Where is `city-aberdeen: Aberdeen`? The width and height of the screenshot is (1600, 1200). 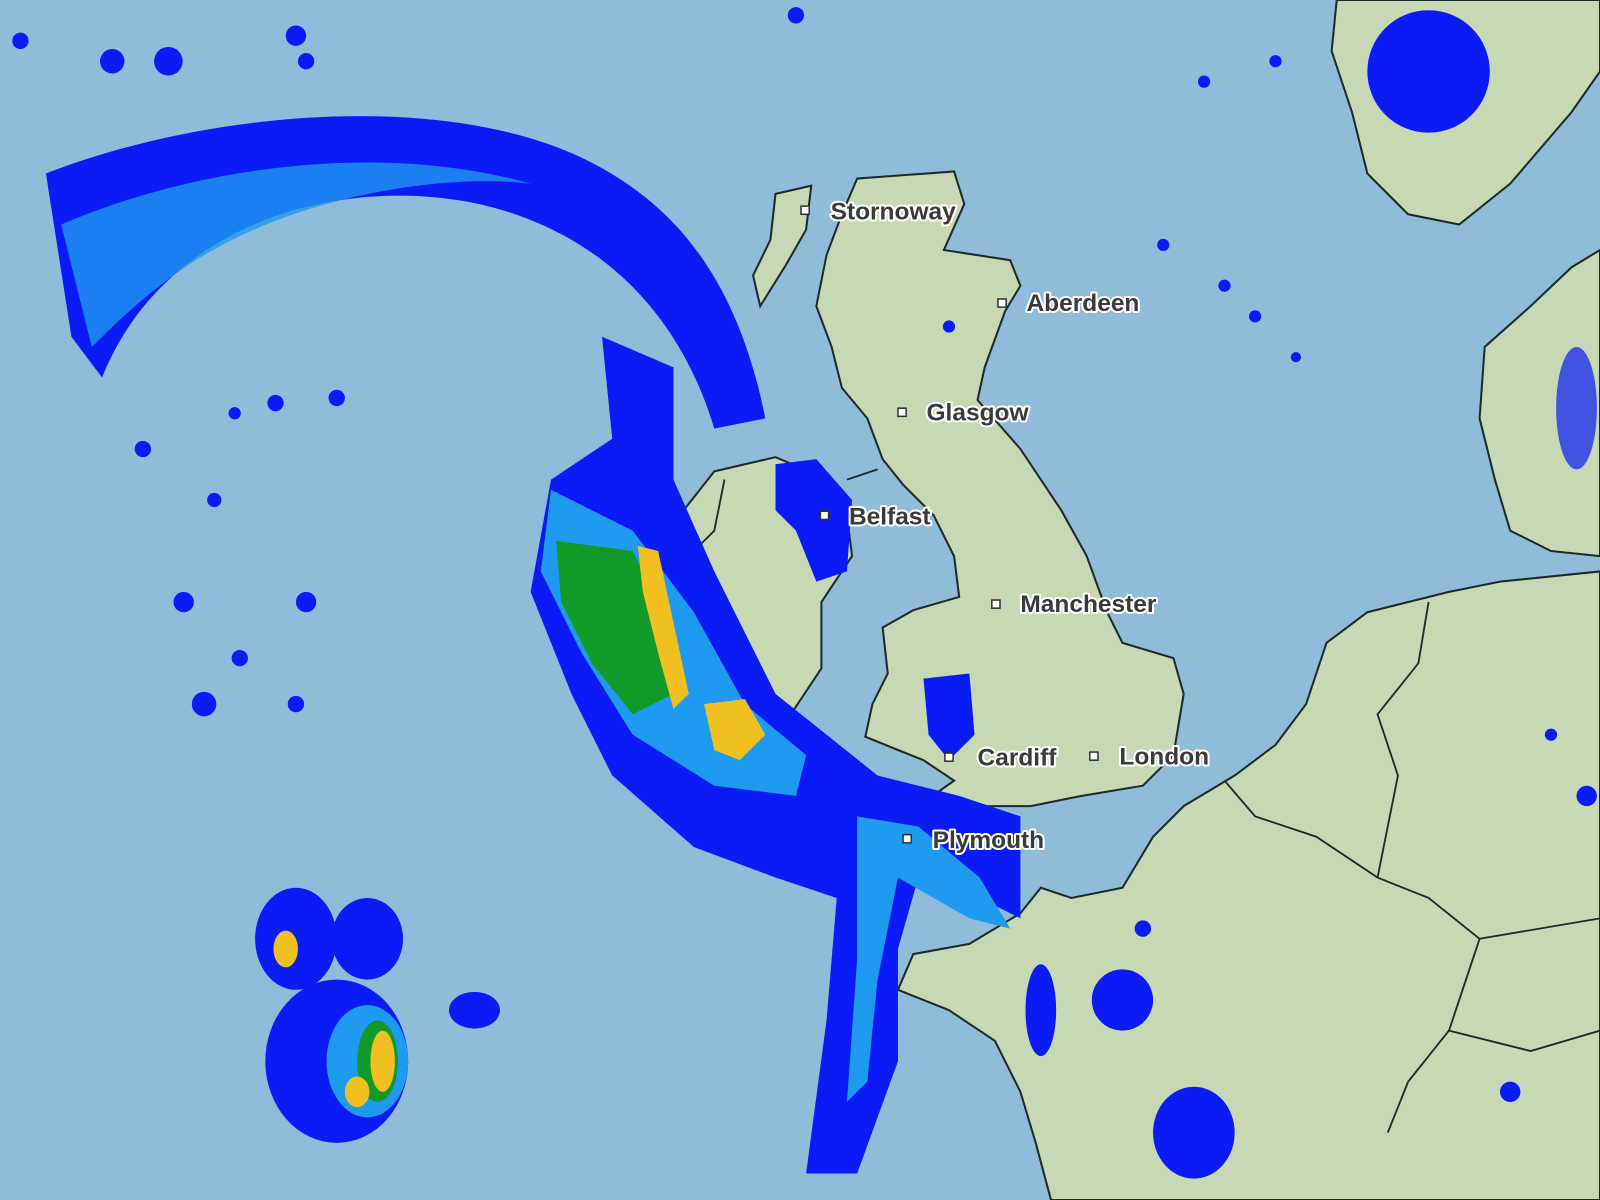
city-aberdeen: Aberdeen is located at coordinates (1069, 303).